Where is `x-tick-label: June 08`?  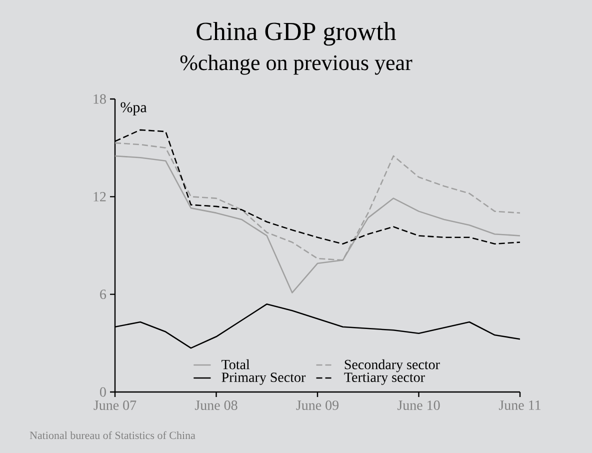 x-tick-label: June 08 is located at coordinates (216, 405).